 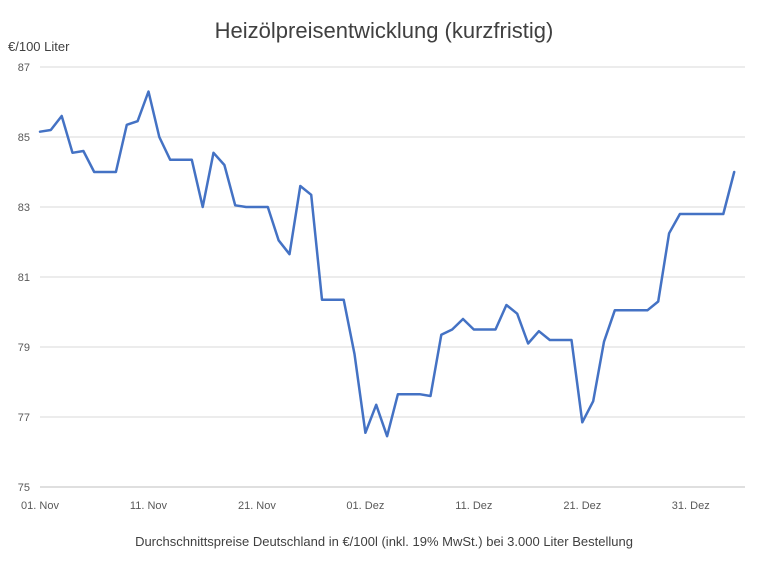 I want to click on x-tick-label: 11. Nov, so click(x=149, y=506).